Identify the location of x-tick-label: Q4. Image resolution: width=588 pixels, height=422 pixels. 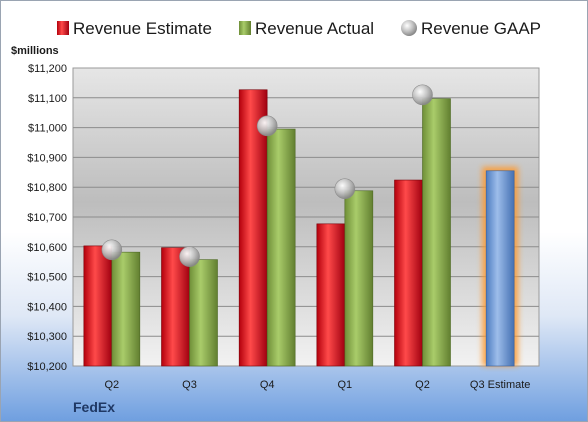
(267, 385).